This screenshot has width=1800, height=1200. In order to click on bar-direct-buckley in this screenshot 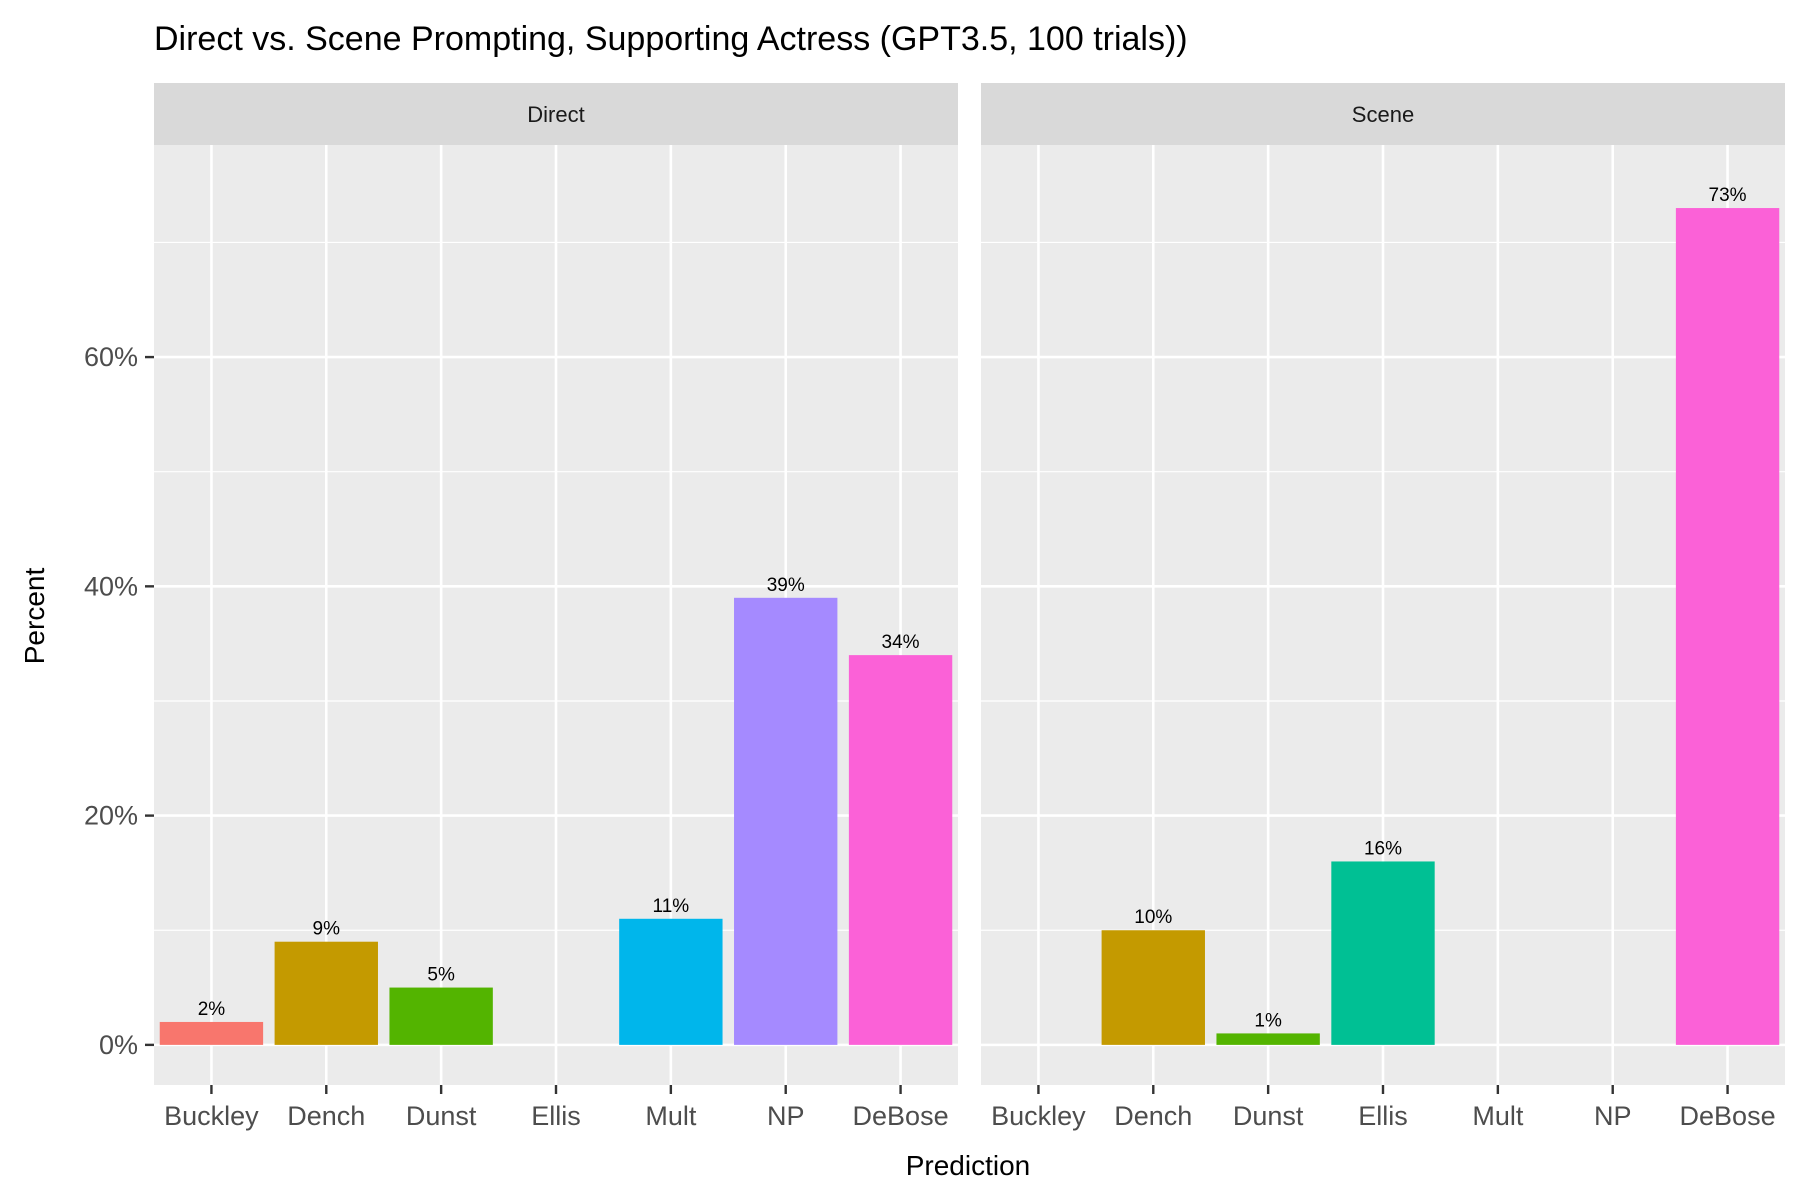, I will do `click(211, 1033)`.